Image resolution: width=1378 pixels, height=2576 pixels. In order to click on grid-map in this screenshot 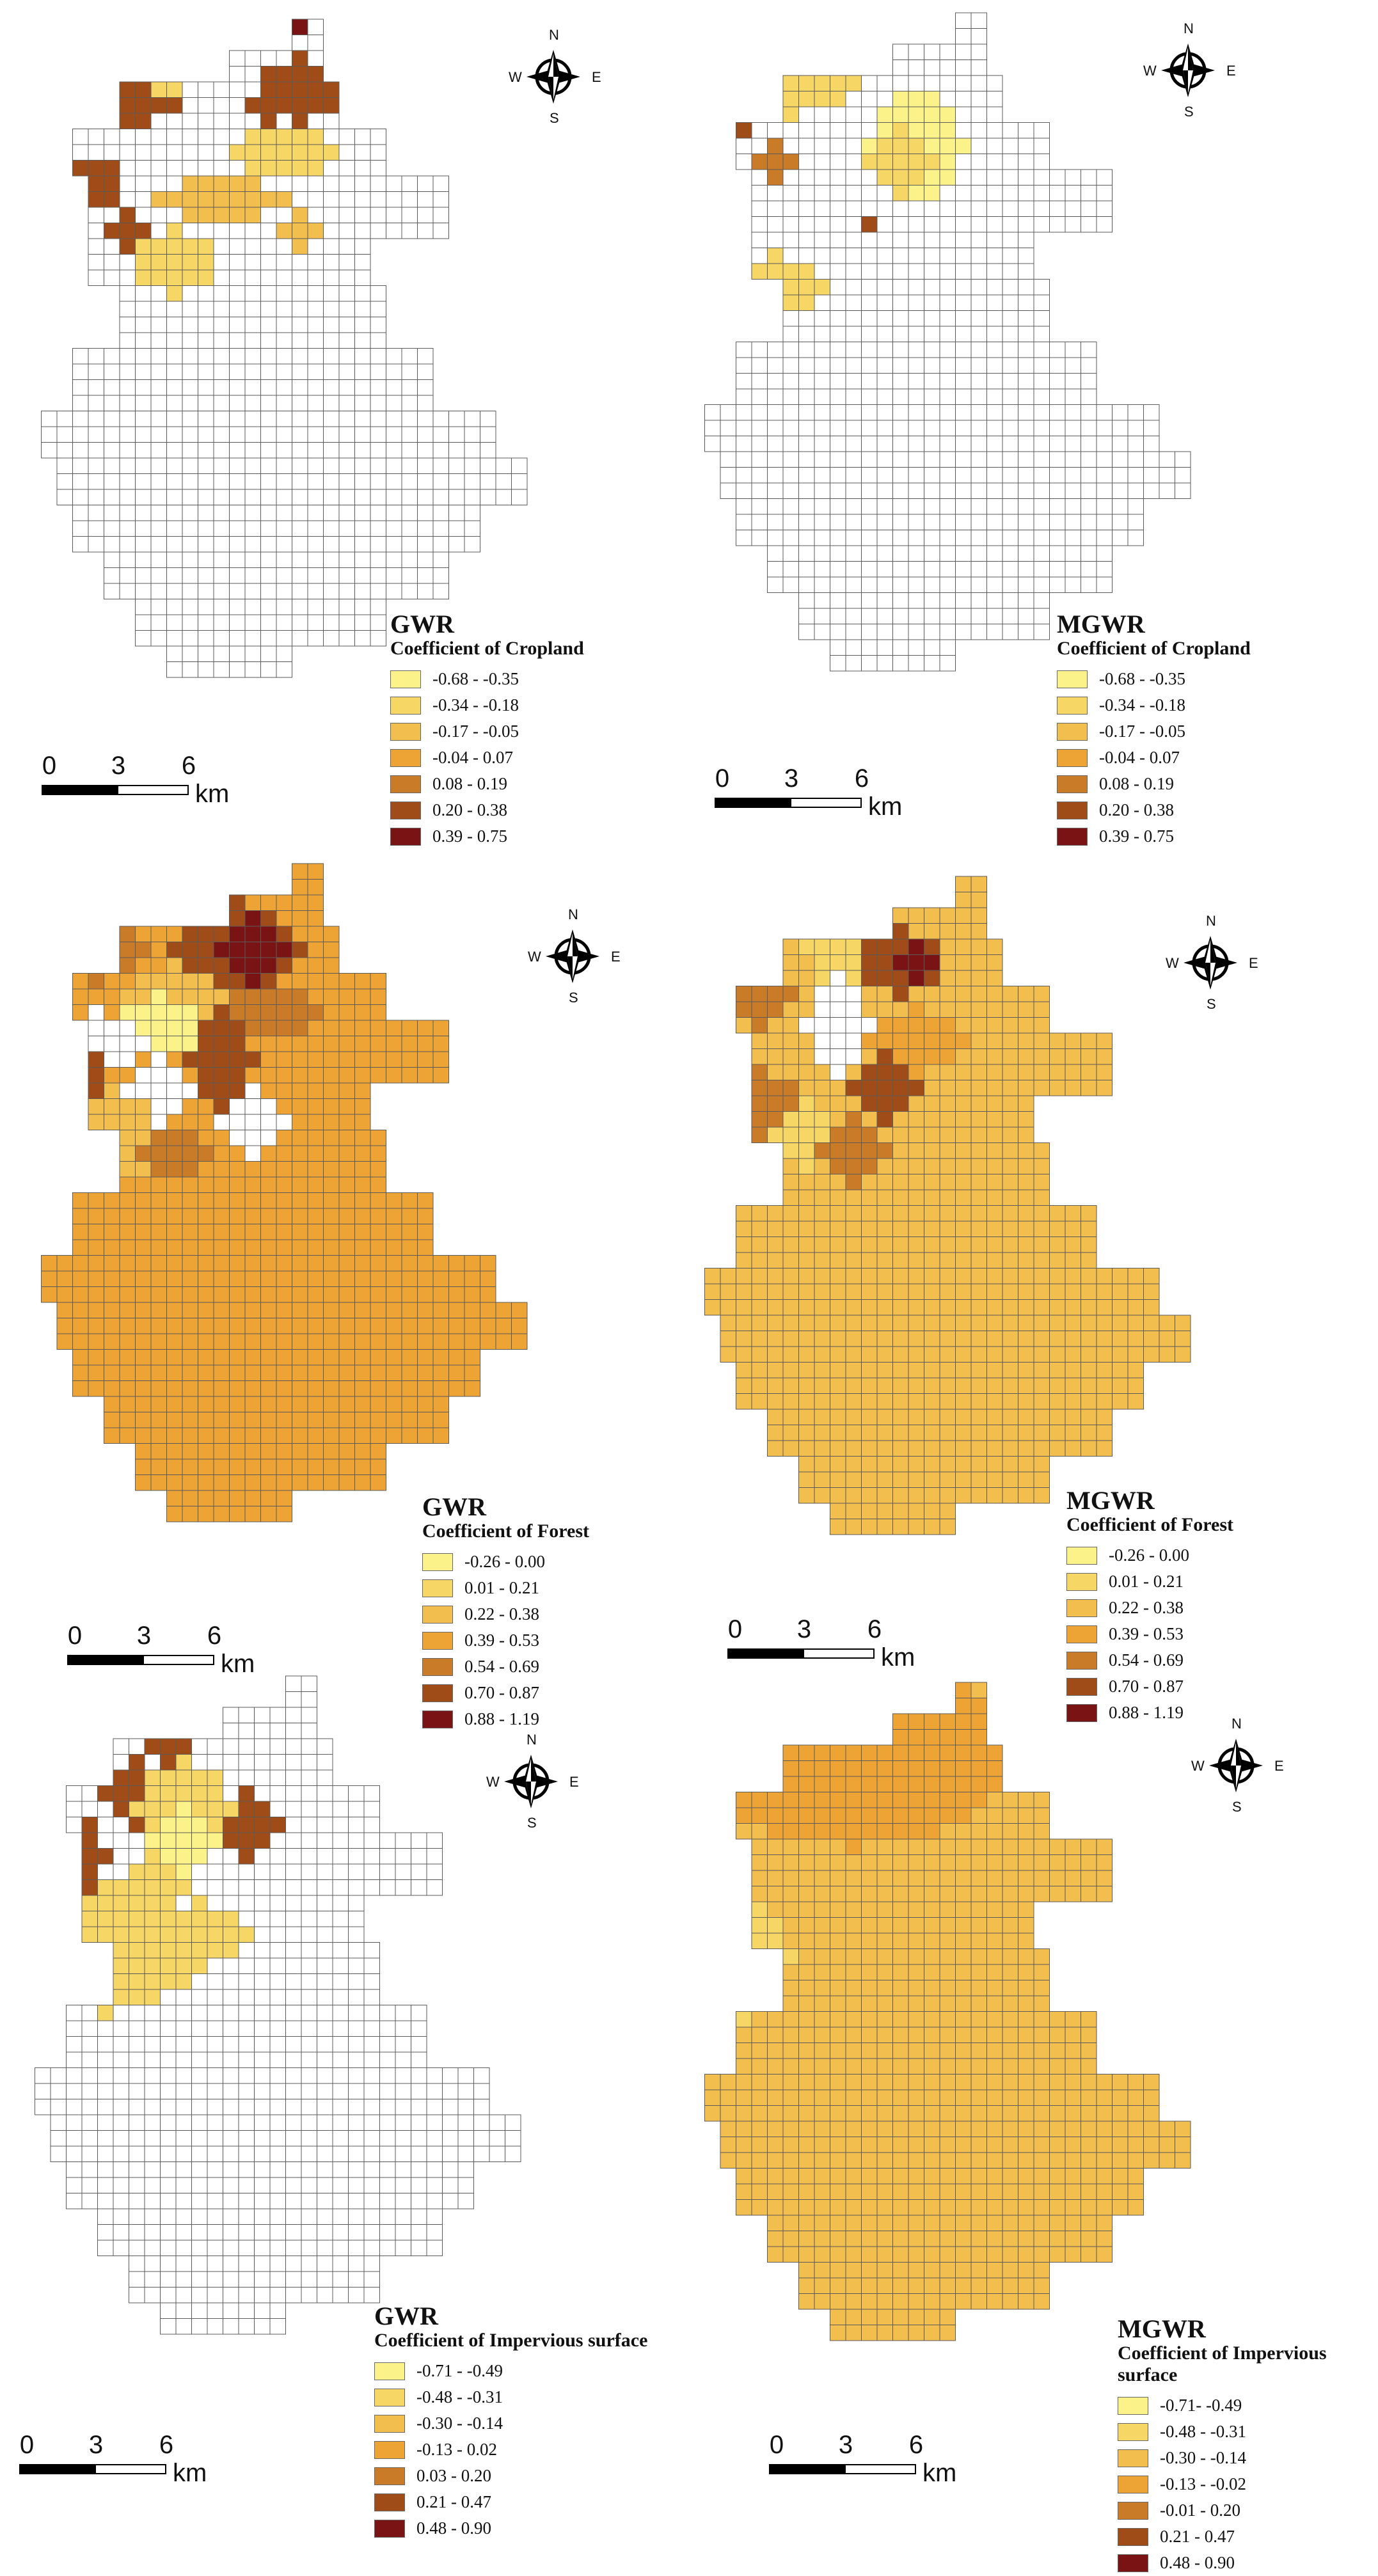, I will do `click(284, 1192)`.